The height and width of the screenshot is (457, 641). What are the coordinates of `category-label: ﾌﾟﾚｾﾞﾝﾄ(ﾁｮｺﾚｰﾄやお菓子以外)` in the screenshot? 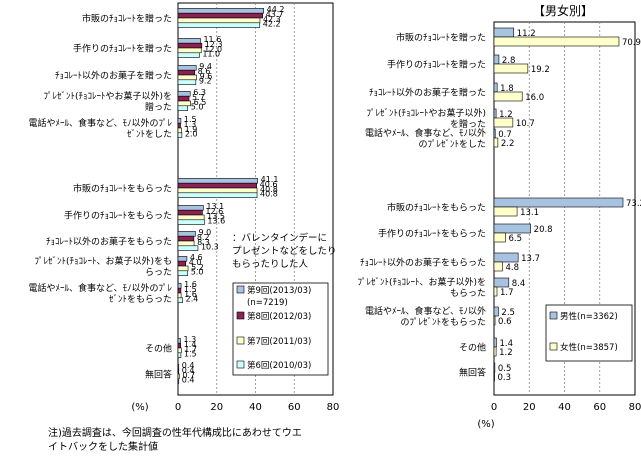 It's located at (426, 113).